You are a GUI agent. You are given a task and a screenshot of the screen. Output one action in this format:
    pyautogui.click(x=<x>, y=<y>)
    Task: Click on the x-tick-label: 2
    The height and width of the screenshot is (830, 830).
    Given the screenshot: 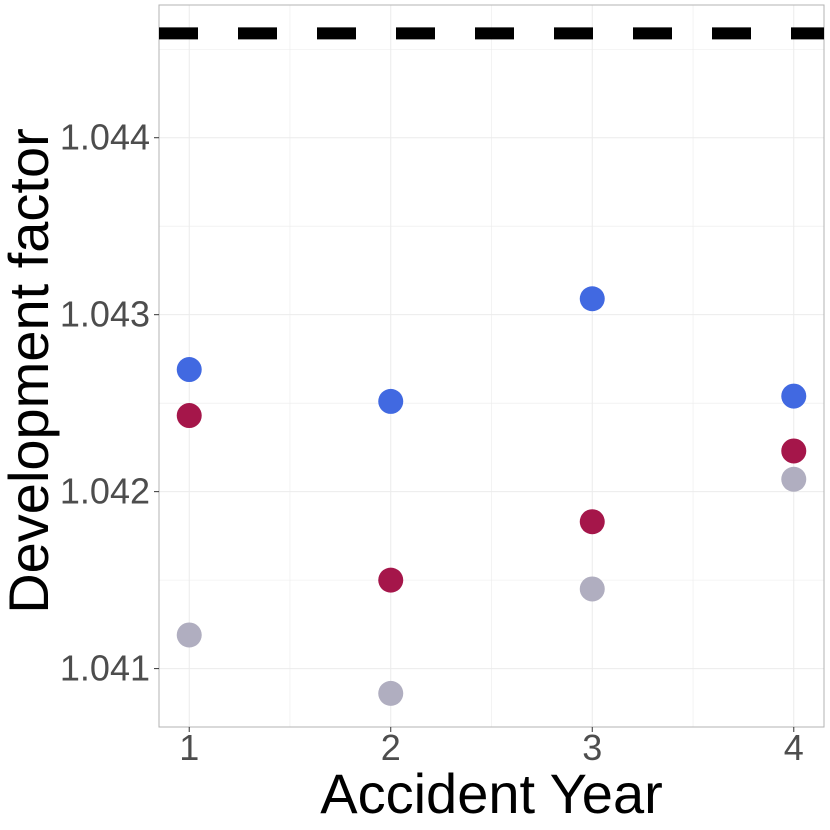 What is the action you would take?
    pyautogui.click(x=391, y=747)
    